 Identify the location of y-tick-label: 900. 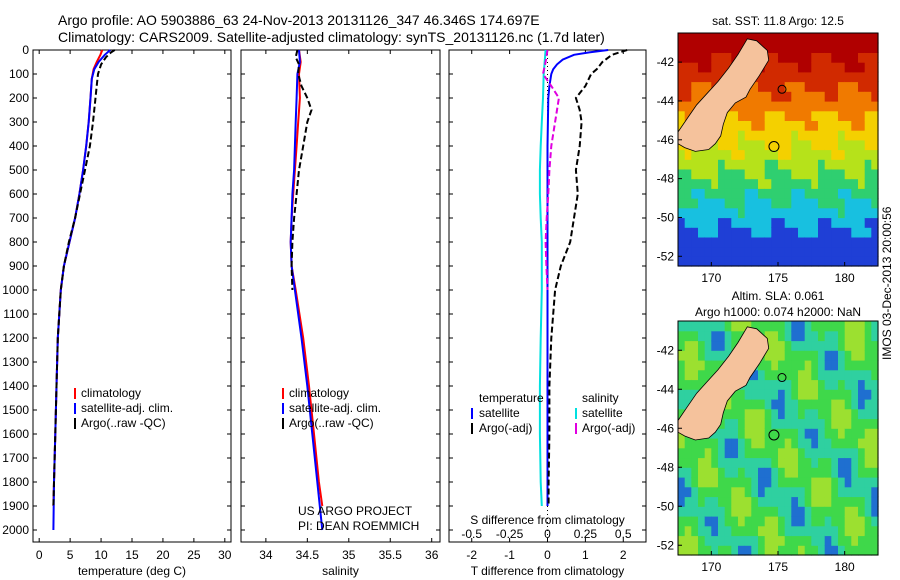
(19, 266).